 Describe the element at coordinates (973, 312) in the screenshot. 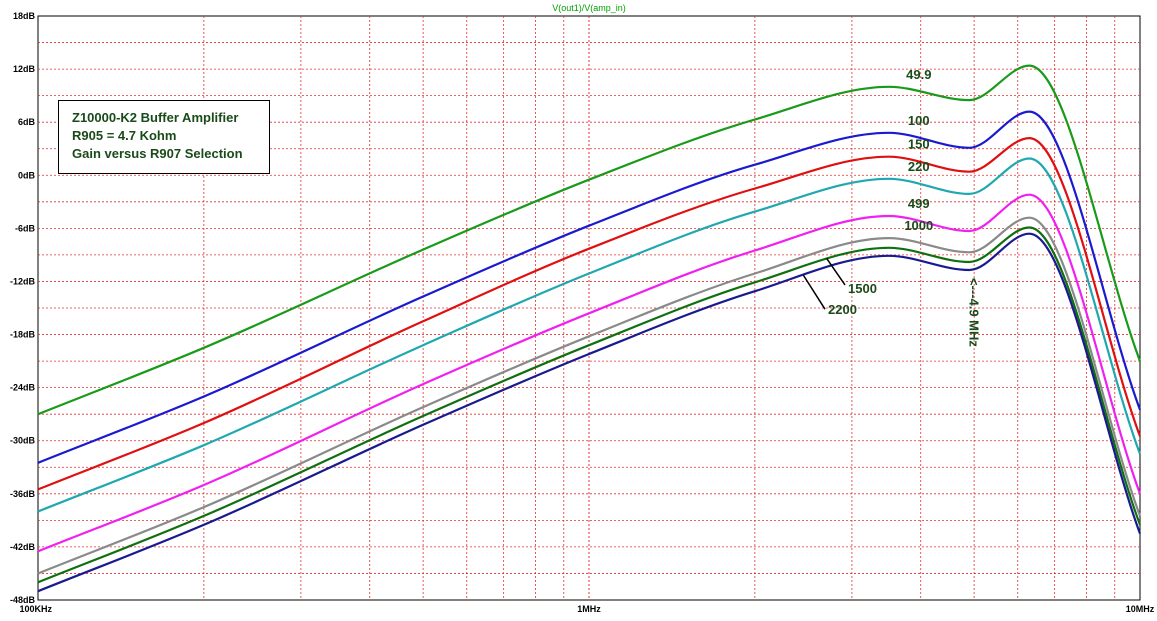

I see `frequency-annotation: <---4.9 MHz` at that location.